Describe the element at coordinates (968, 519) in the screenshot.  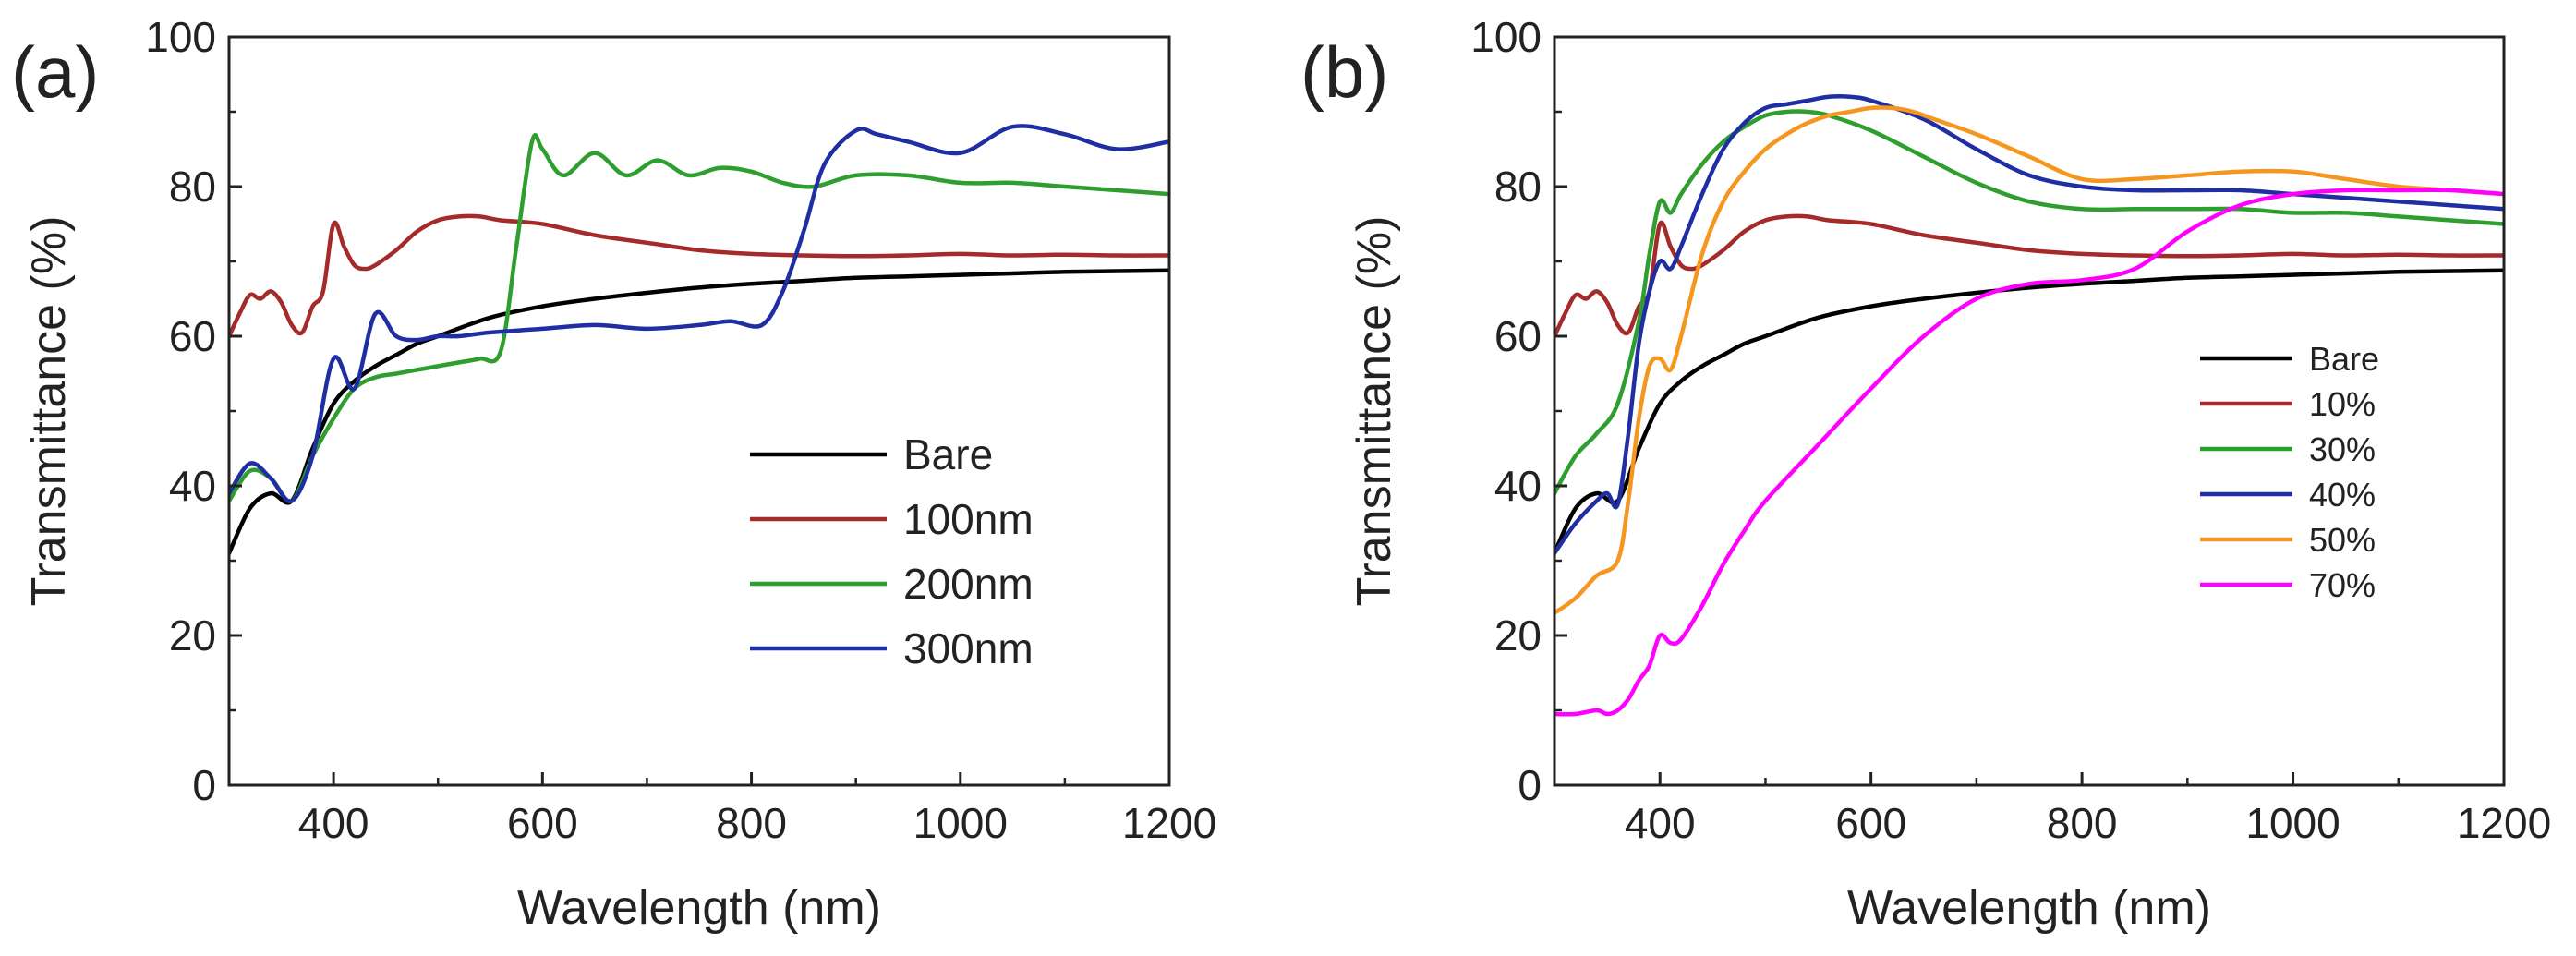
I see `legend-label: 100nm` at that location.